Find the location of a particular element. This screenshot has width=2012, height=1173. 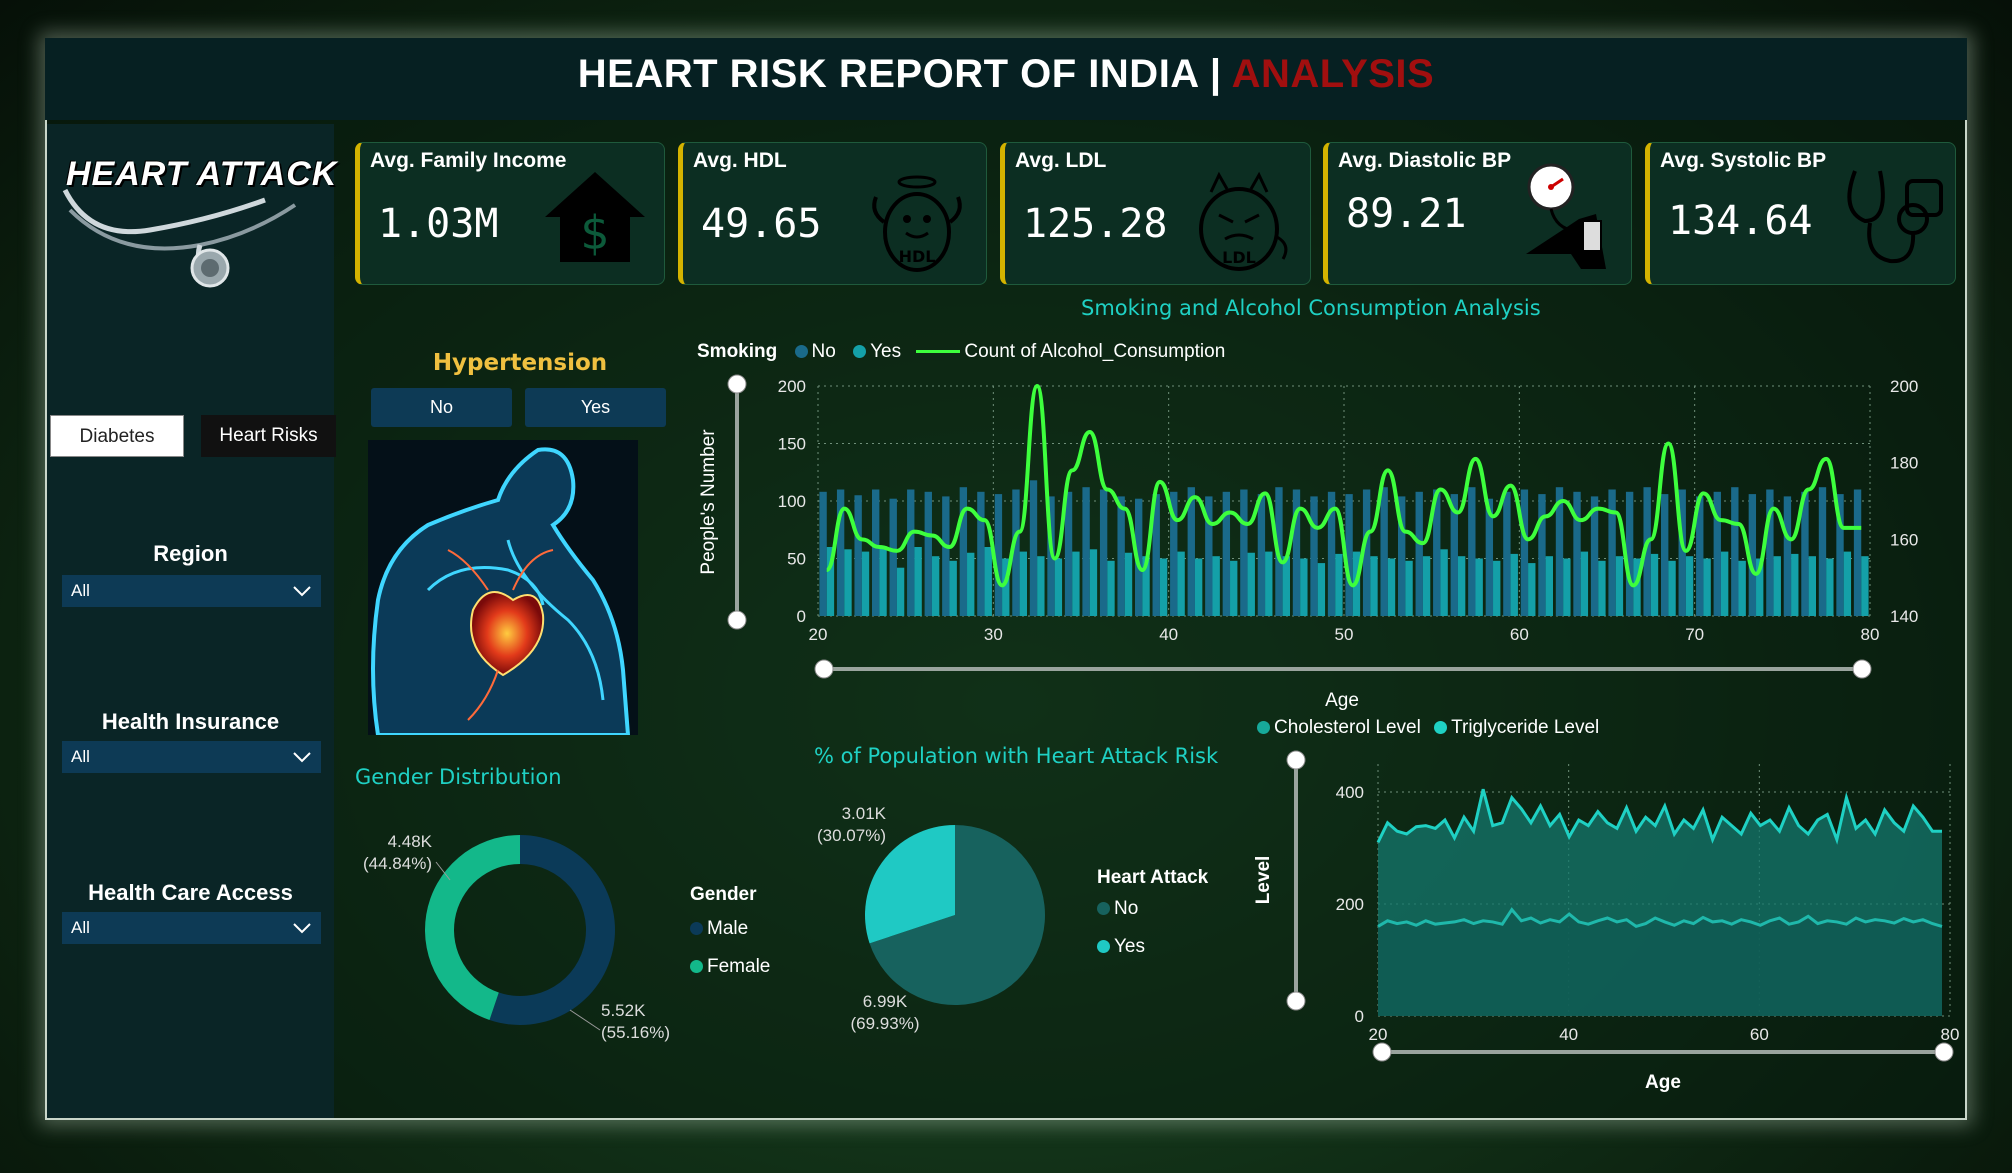

male-value-label: 5.52K is located at coordinates (623, 1010).